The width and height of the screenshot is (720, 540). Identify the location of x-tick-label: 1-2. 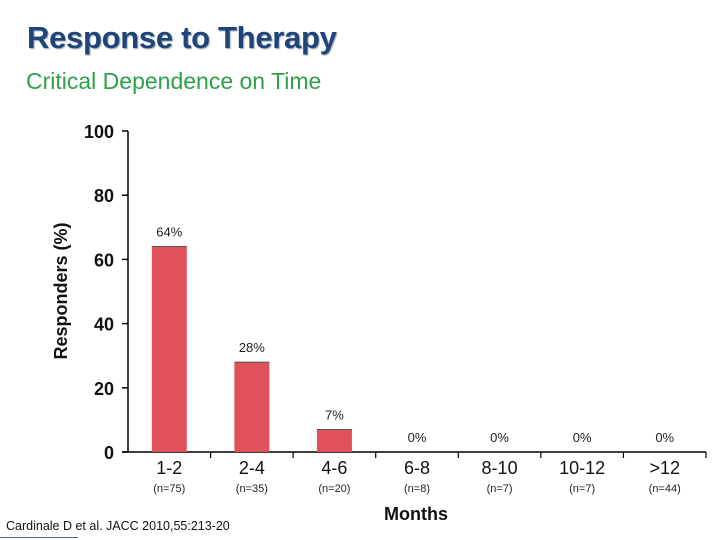
(169, 468).